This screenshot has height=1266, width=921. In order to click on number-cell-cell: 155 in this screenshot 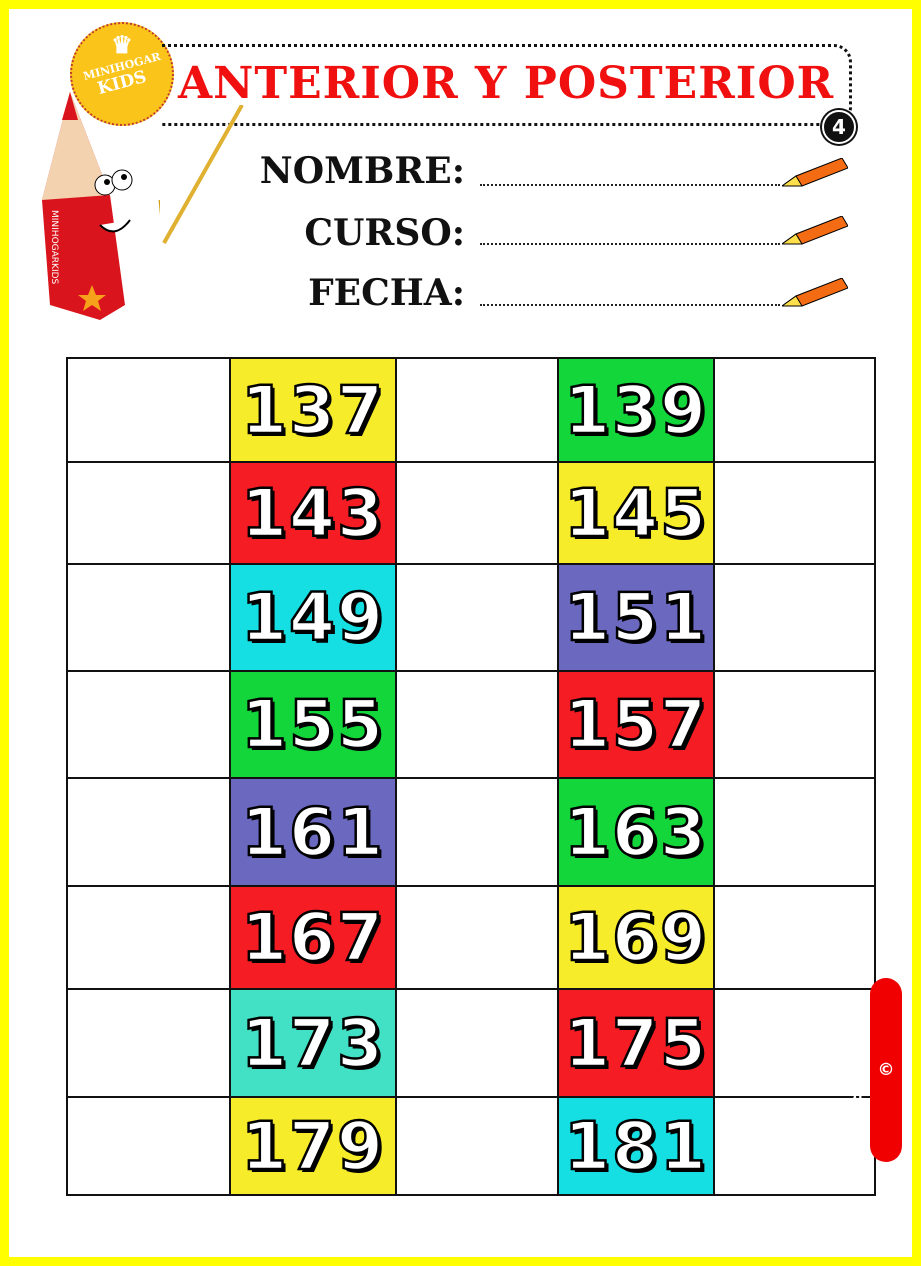, I will do `click(313, 724)`.